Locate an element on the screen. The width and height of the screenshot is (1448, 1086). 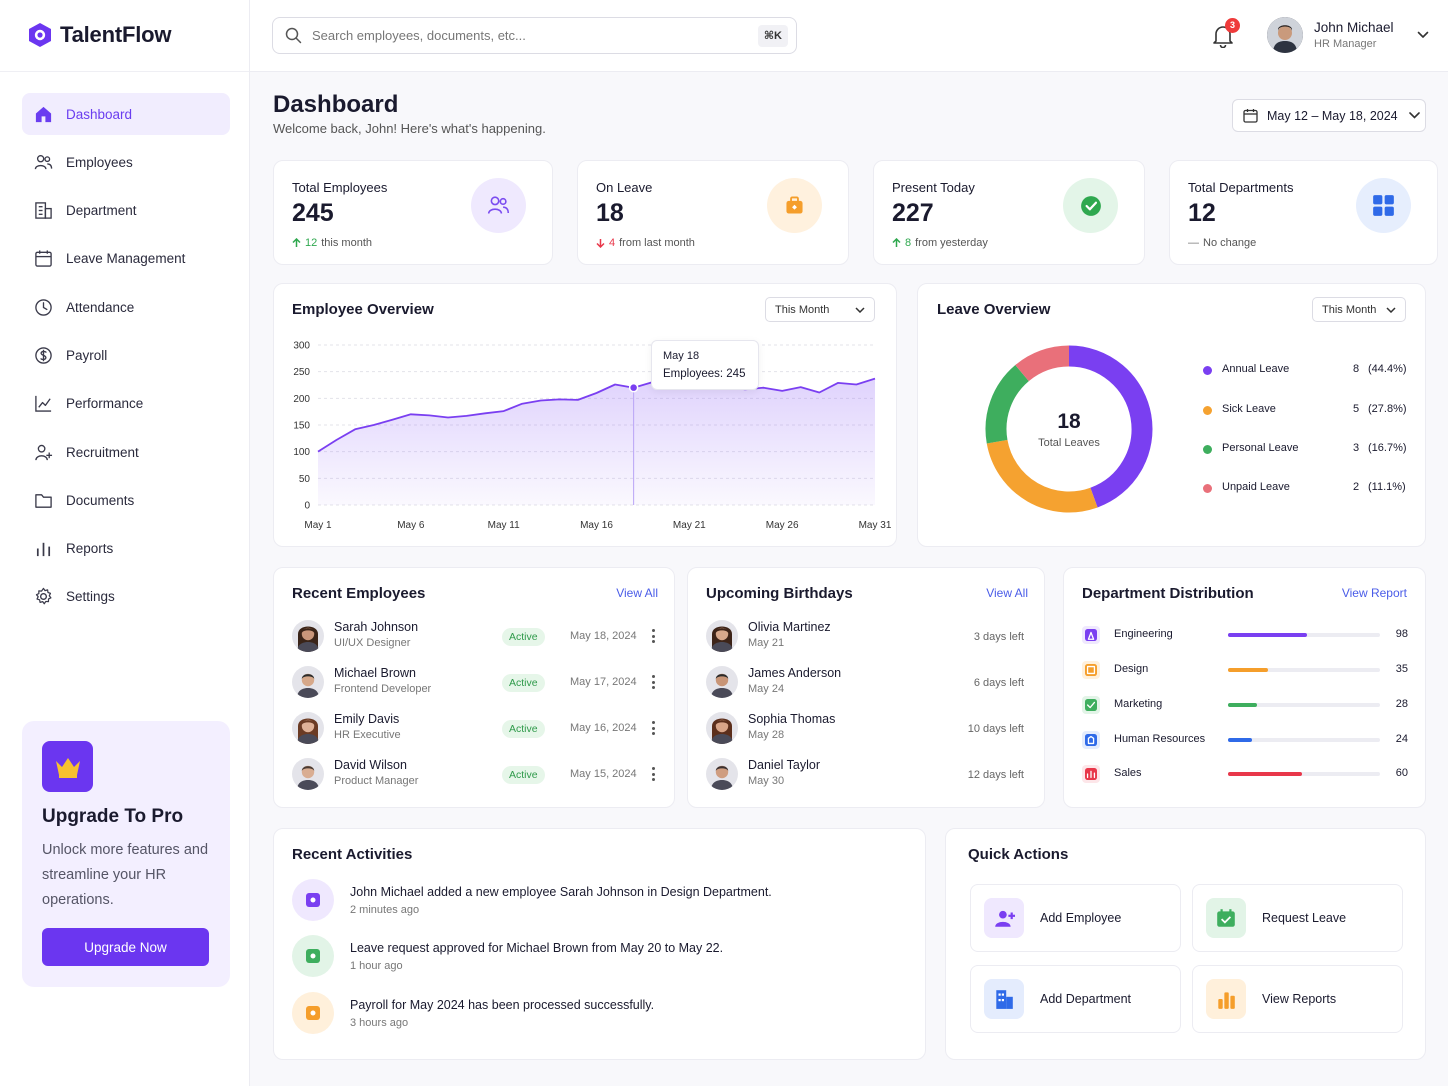
legend-name: Unpaid Leave is located at coordinates (1256, 487).